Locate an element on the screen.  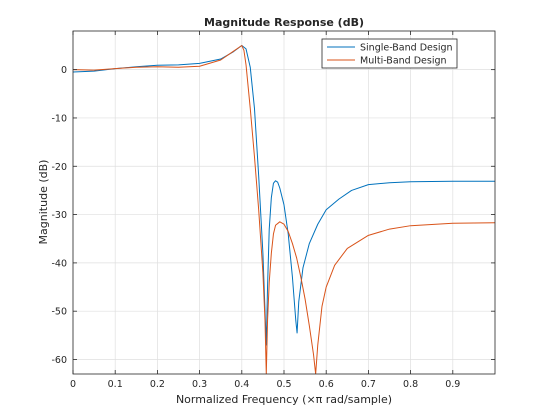
x-tick-label: 0.3 is located at coordinates (199, 384).